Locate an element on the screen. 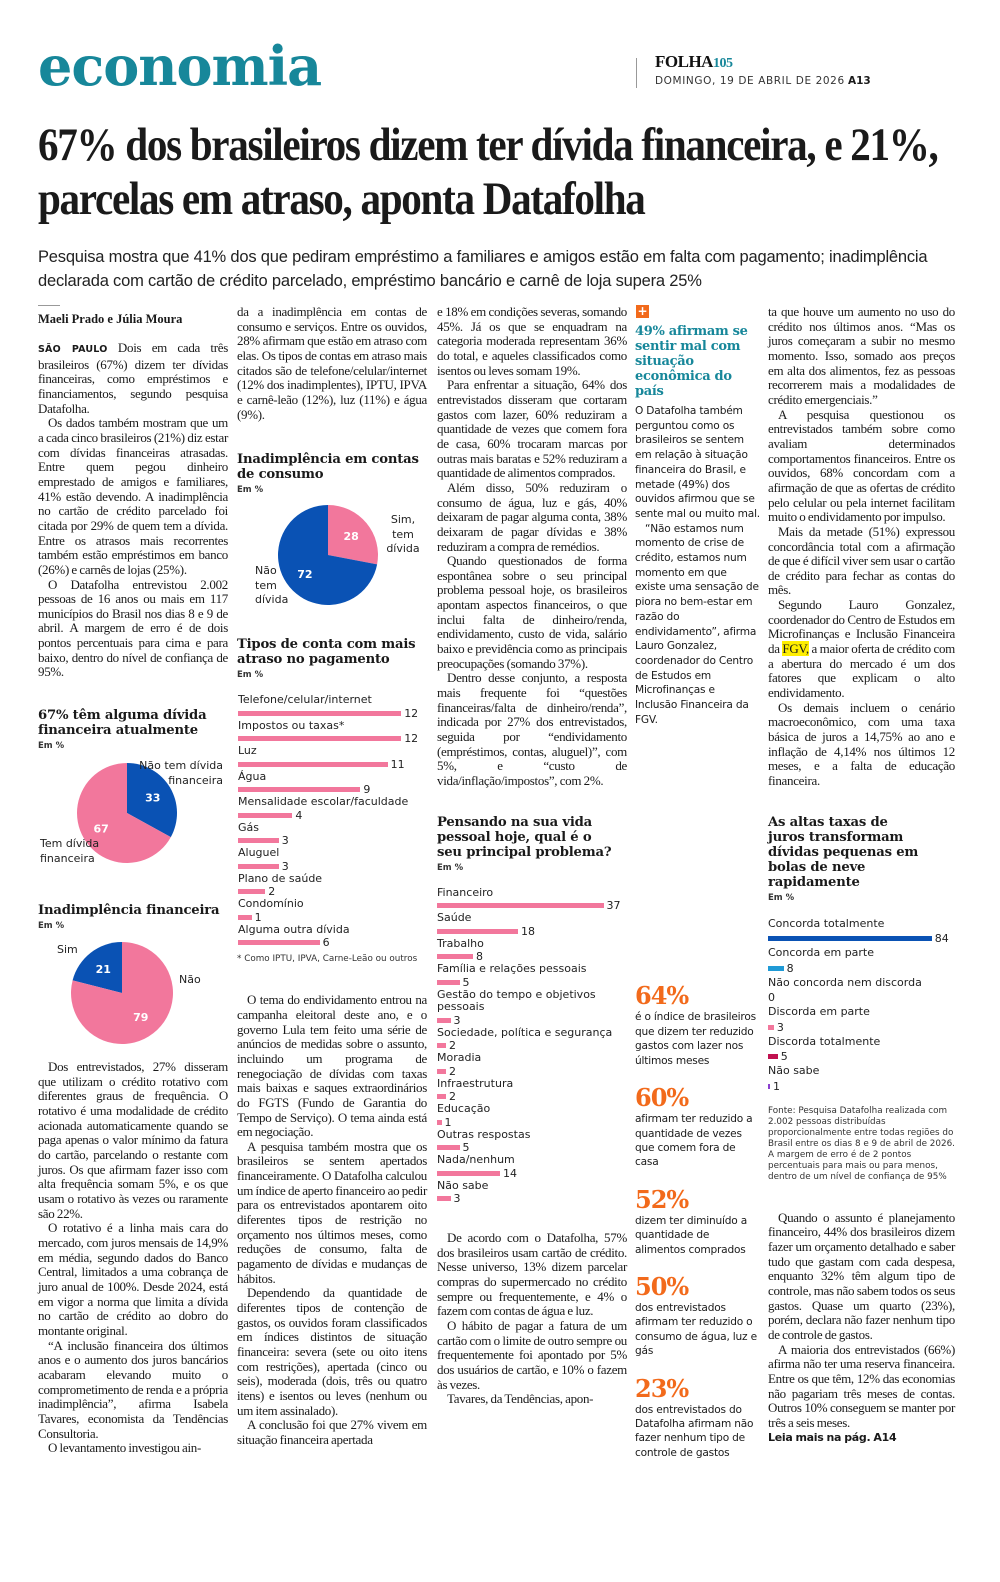  newspaper-logo: FOLHA105 is located at coordinates (694, 62).